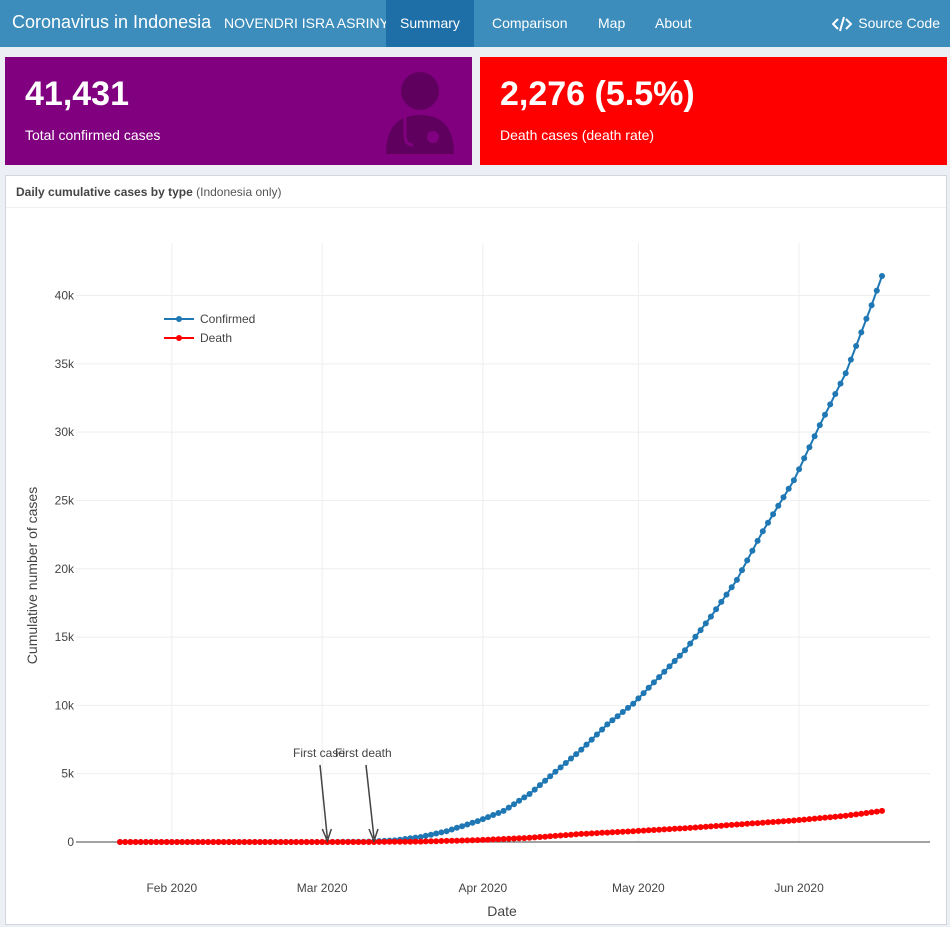 This screenshot has height=927, width=950. I want to click on legend-label: Confirmed, so click(227, 319).